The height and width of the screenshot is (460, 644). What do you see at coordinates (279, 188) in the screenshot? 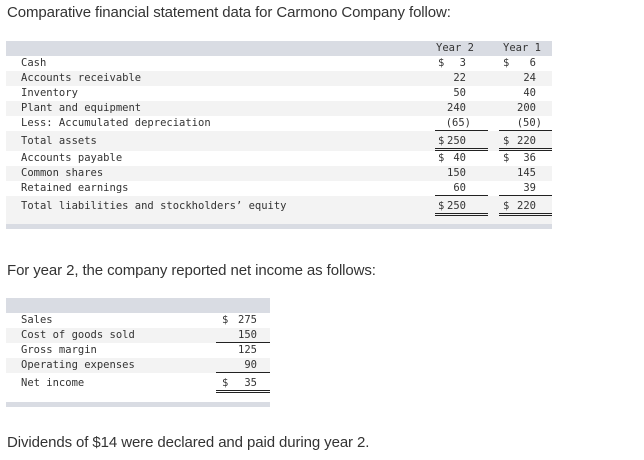
I see `table-row: Retained earnings 60 39` at bounding box center [279, 188].